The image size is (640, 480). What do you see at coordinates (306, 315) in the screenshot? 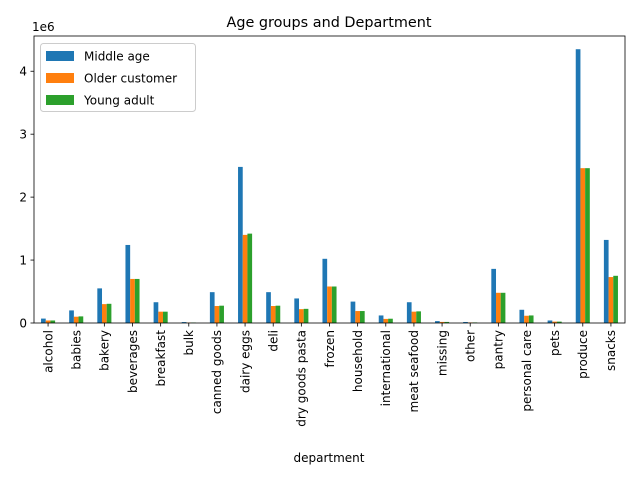
I see `bar-dry-goods-pasta-young-adult` at bounding box center [306, 315].